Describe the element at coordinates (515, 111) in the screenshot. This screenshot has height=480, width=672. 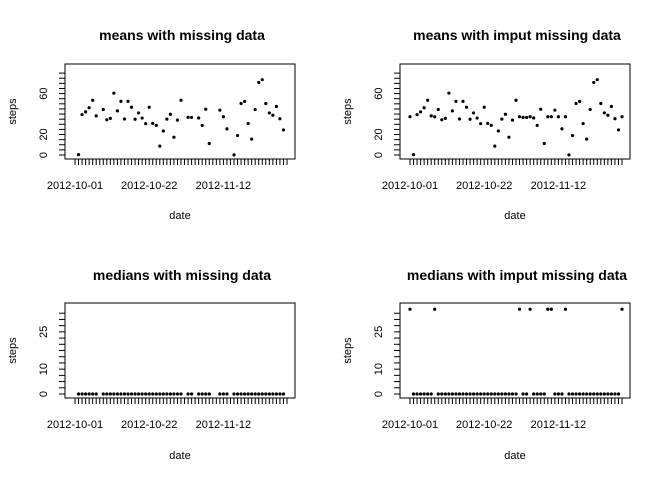
I see `plot-frame` at that location.